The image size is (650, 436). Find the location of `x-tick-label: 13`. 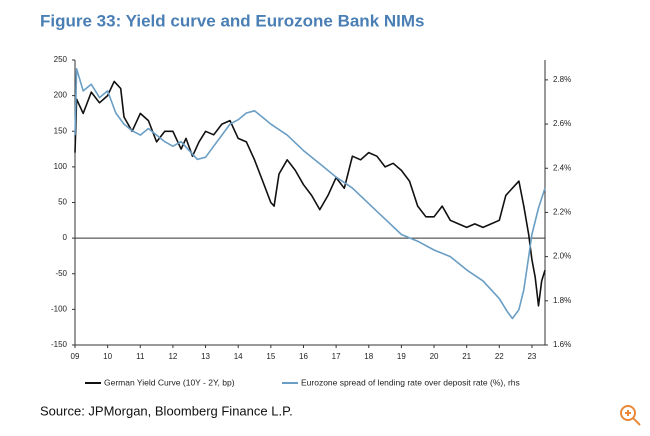

x-tick-label: 13 is located at coordinates (205, 356).